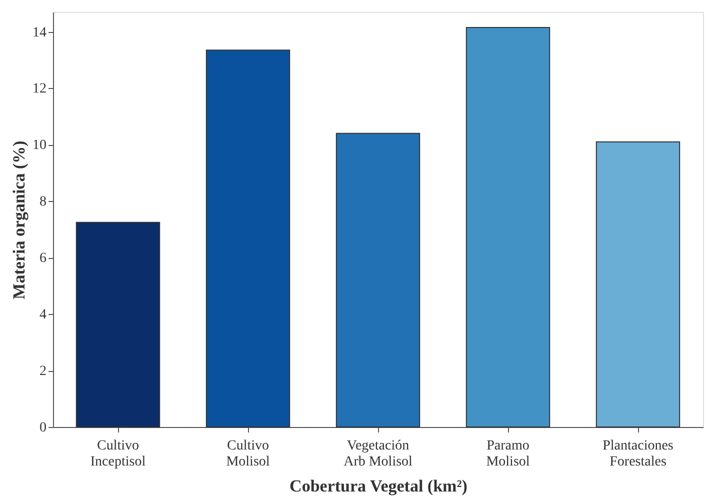 The image size is (708, 502). I want to click on y-tick-label: 10, so click(39, 146).